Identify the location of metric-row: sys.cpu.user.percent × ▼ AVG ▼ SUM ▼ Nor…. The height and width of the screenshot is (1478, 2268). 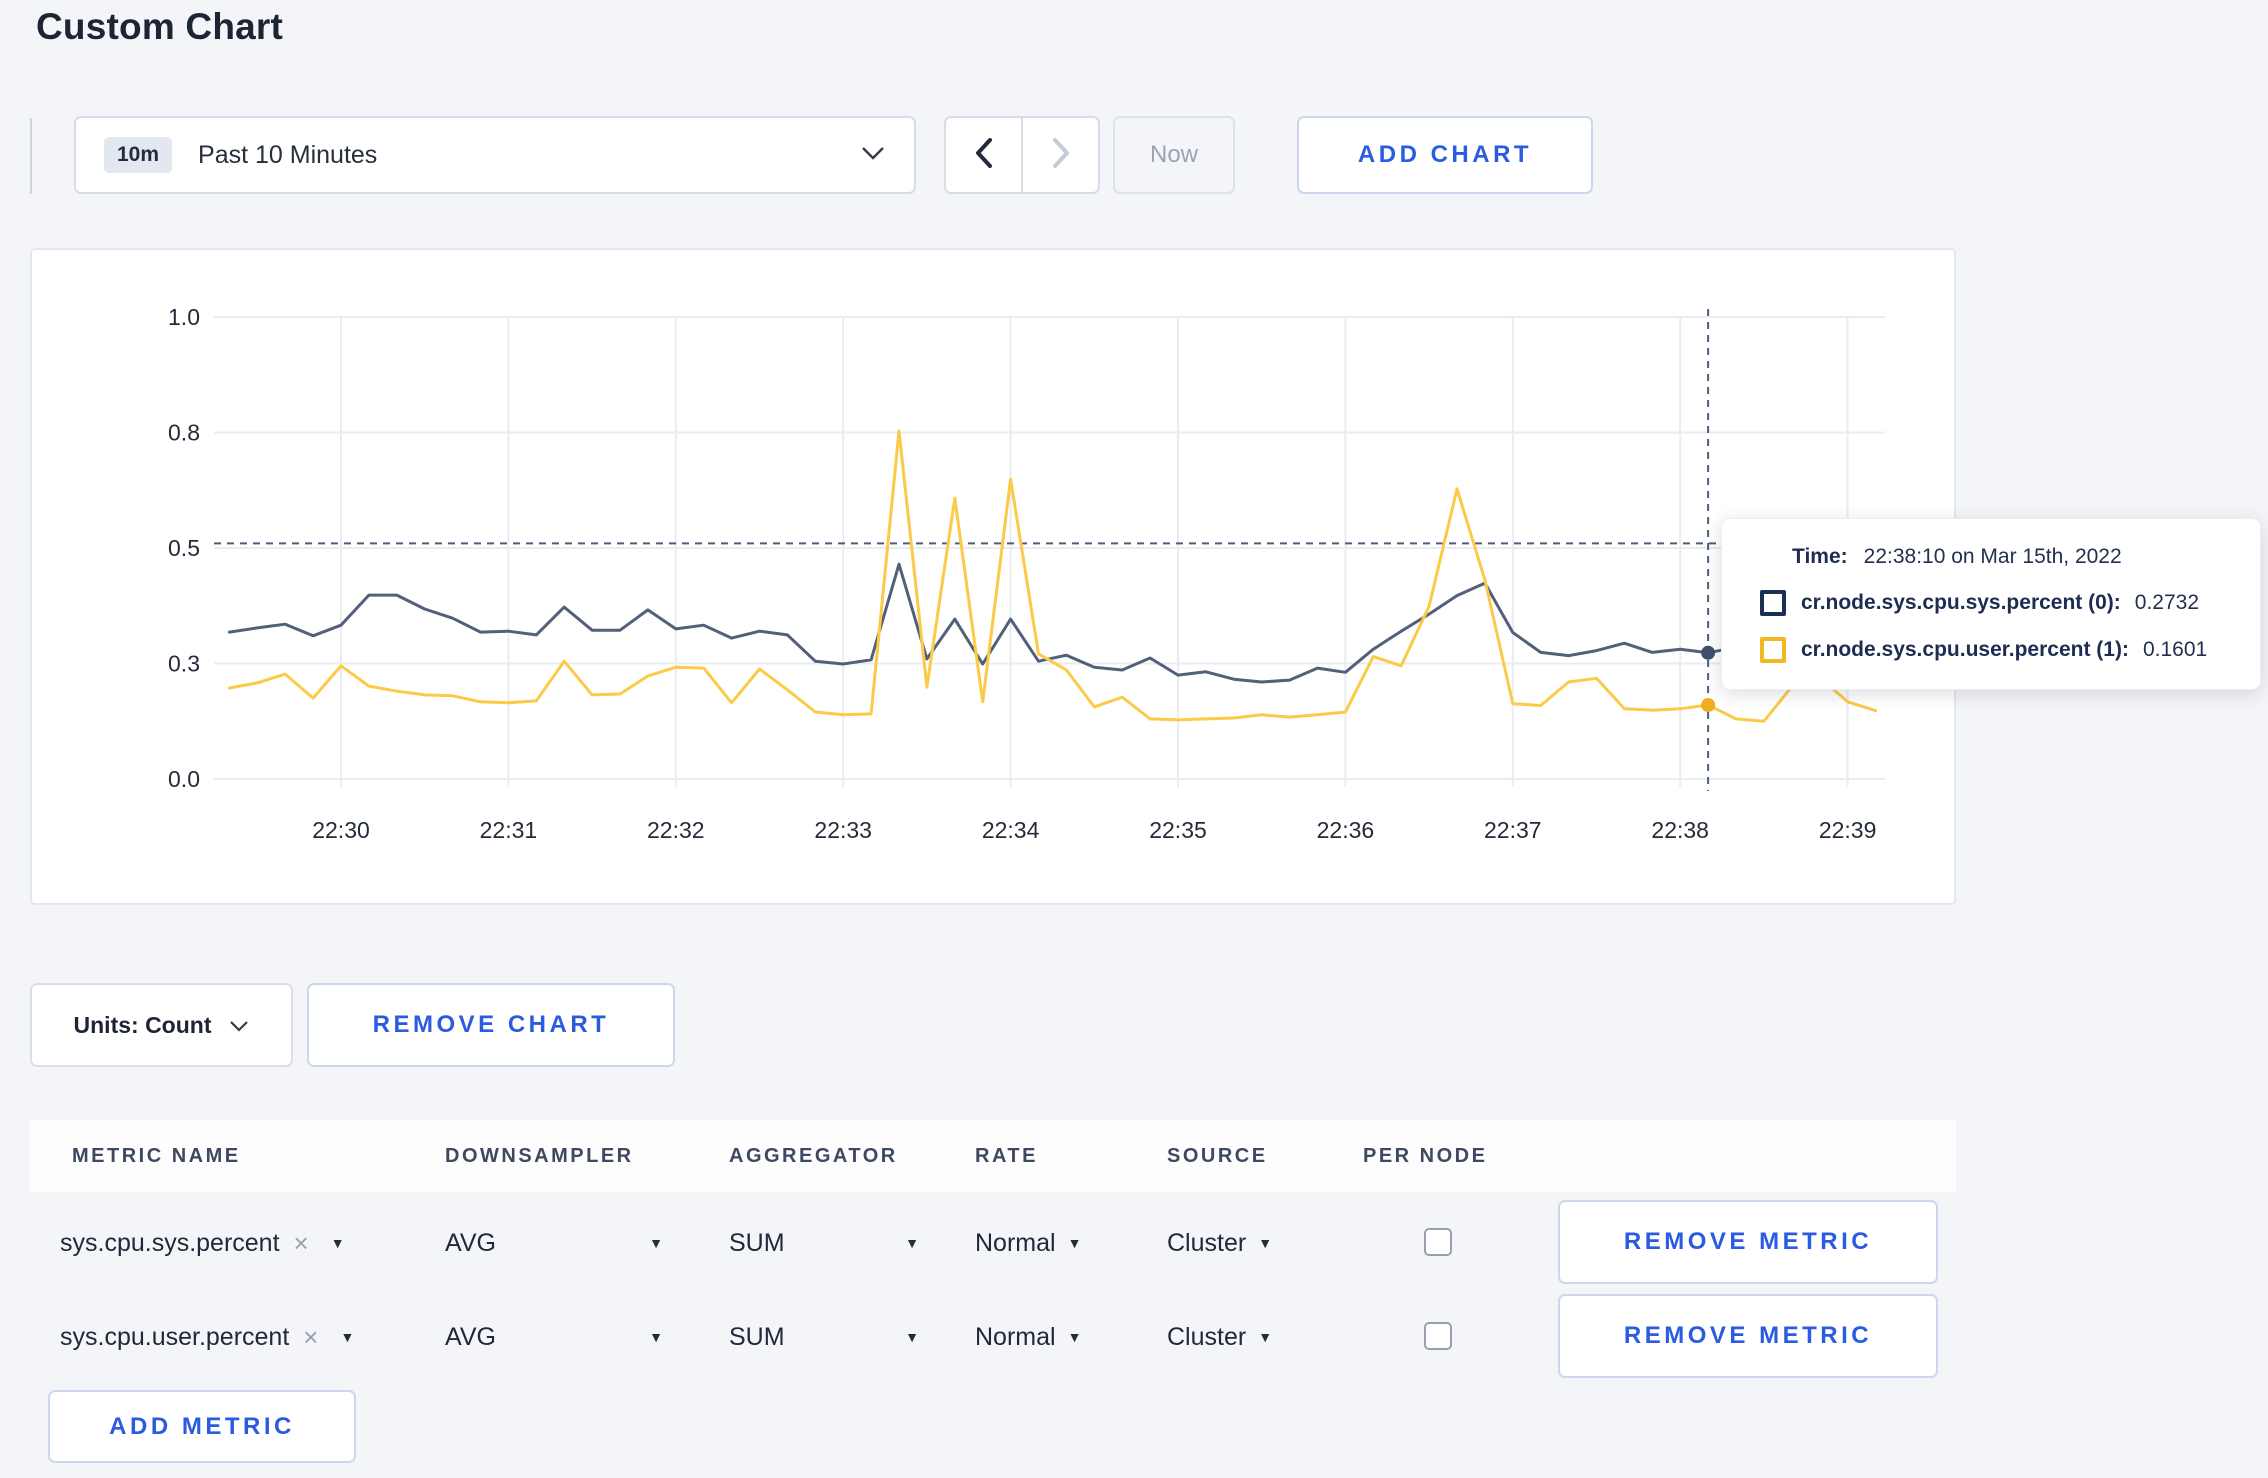
(993, 1337).